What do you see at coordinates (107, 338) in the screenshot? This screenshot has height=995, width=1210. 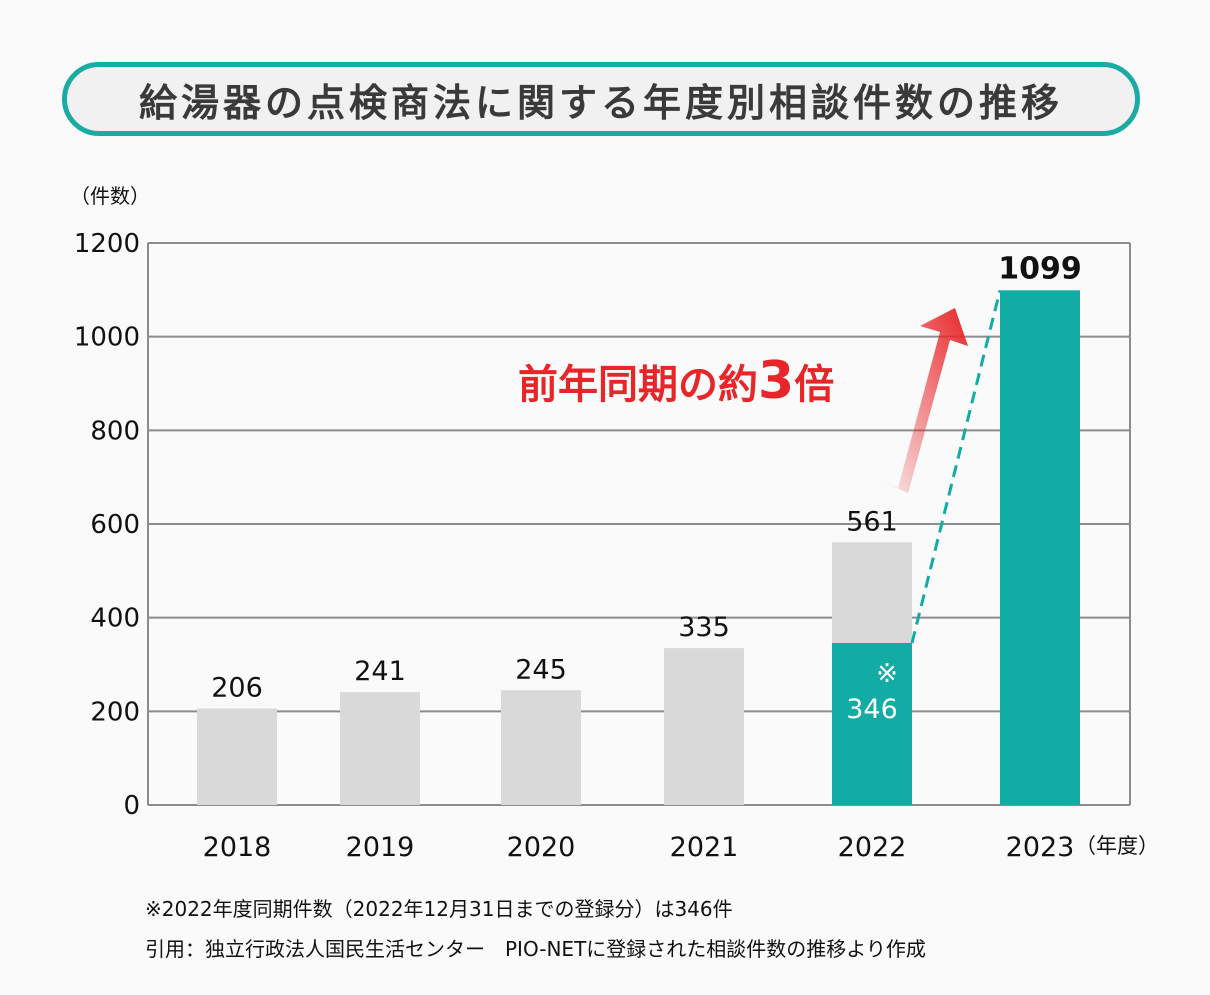 I see `y-tick-label: 1000` at bounding box center [107, 338].